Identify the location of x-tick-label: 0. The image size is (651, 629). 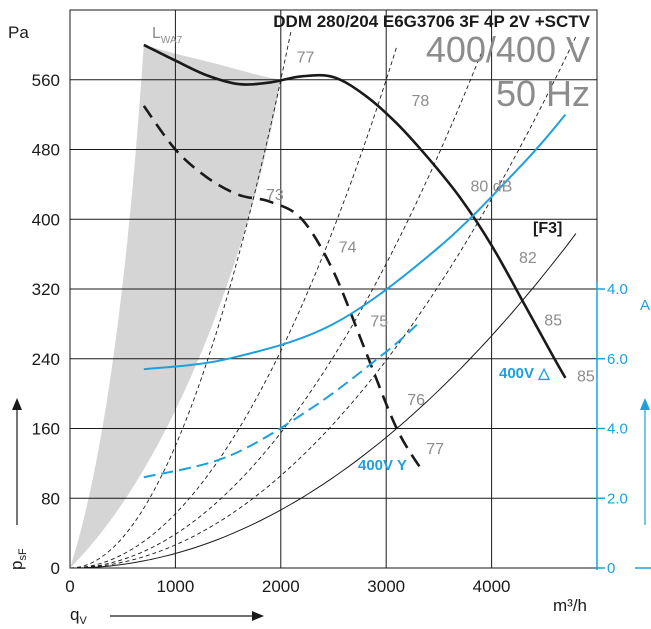
(69, 586).